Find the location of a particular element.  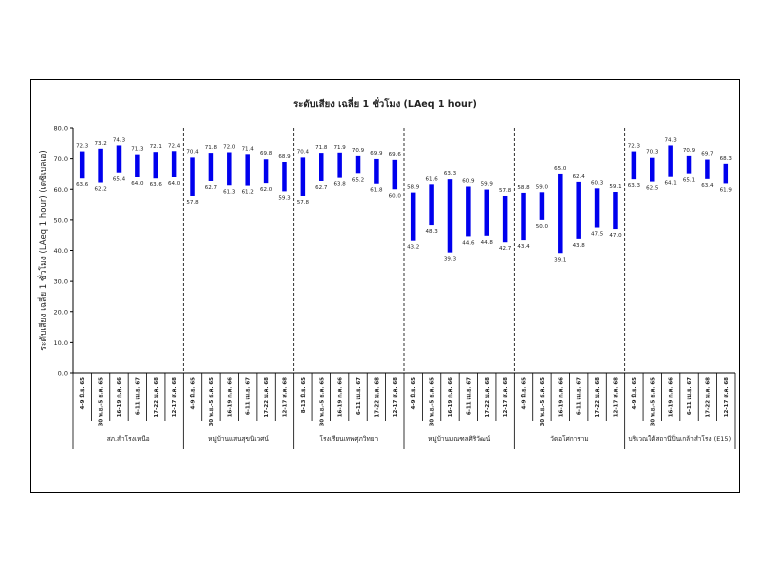

y-tick-label: 20.0 is located at coordinates (61, 312).